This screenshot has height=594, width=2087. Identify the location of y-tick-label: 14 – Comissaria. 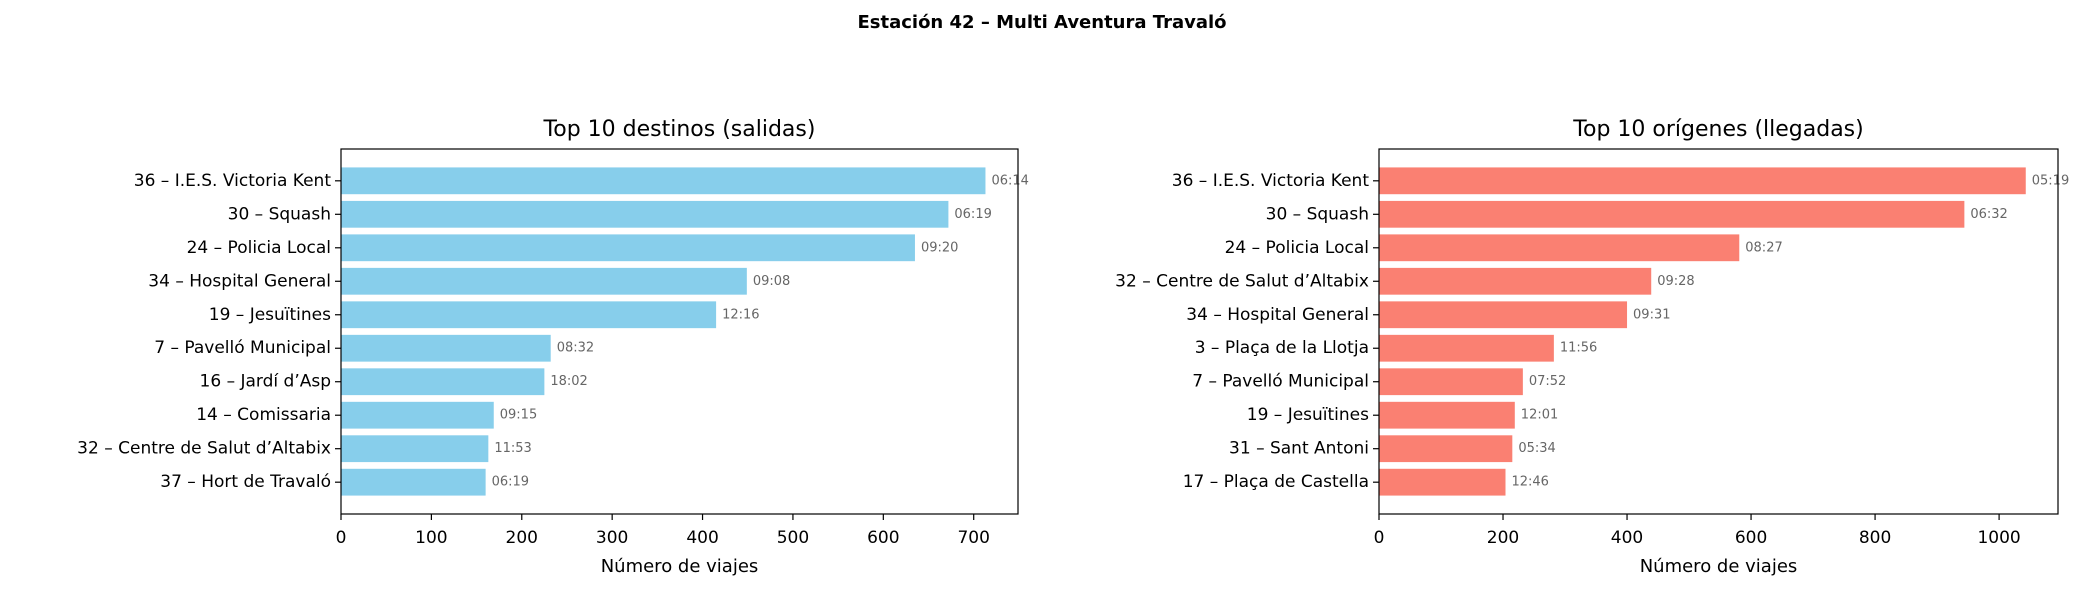
(263, 415).